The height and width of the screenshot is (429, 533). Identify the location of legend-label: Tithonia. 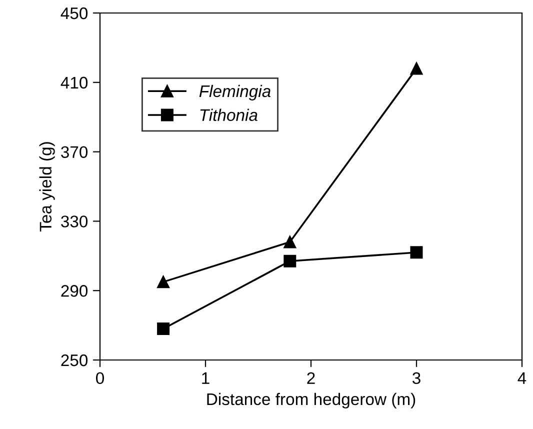
(229, 115).